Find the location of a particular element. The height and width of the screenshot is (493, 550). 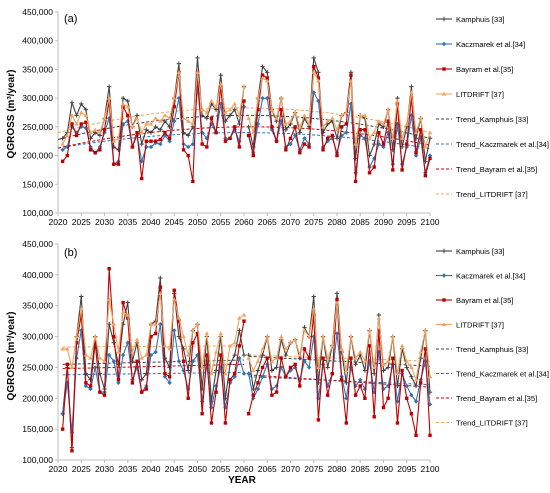

panel-a-legend-label: Trend_Kamphuis [33] is located at coordinates (492, 119).